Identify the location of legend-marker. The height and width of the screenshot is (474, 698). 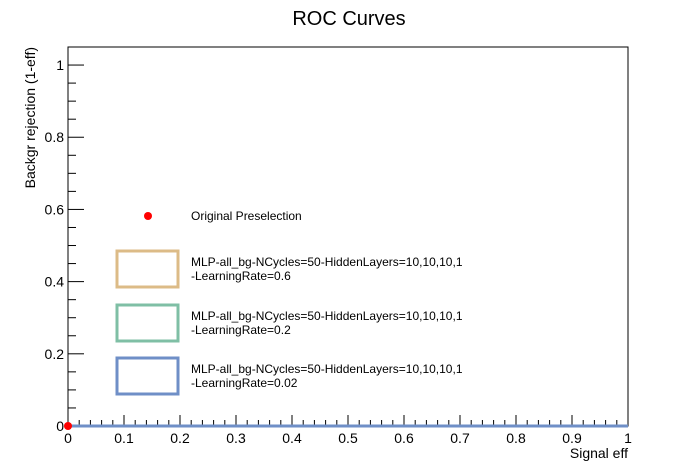
(148, 216).